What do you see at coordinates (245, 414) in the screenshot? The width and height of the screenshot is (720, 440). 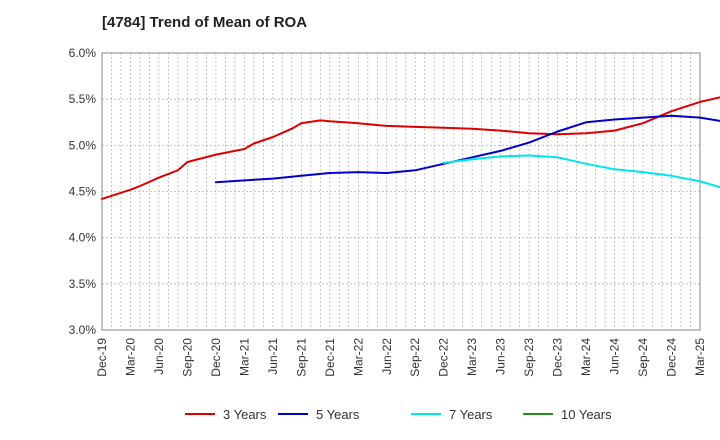 I see `legend-label: 3 Years` at bounding box center [245, 414].